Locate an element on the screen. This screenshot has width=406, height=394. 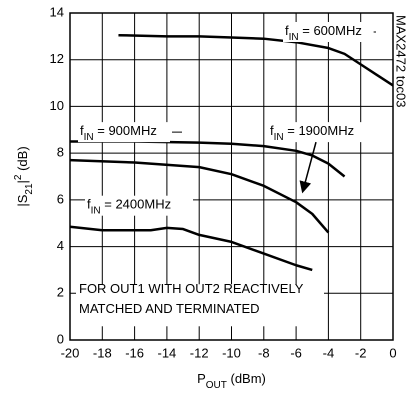
x-tick-label: -4 is located at coordinates (329, 352).